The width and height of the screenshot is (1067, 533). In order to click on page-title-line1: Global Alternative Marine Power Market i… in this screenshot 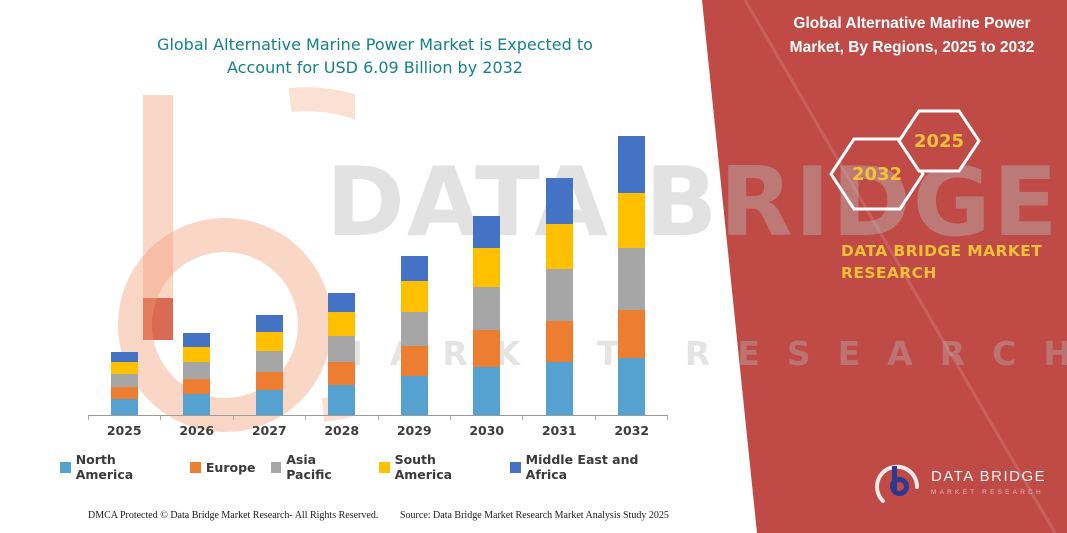, I will do `click(375, 44)`.